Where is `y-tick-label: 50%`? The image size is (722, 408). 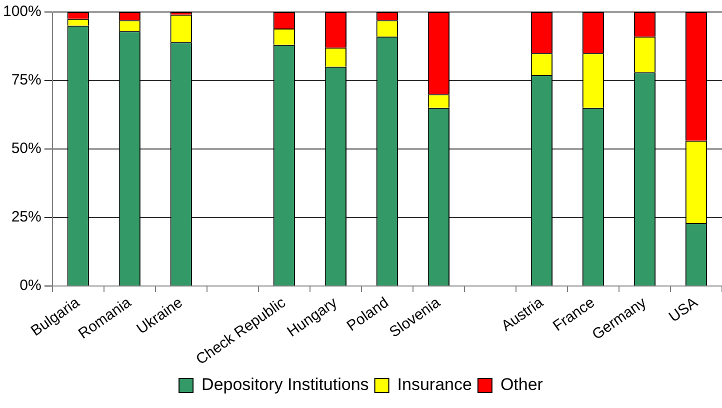 y-tick-label: 50% is located at coordinates (26, 149).